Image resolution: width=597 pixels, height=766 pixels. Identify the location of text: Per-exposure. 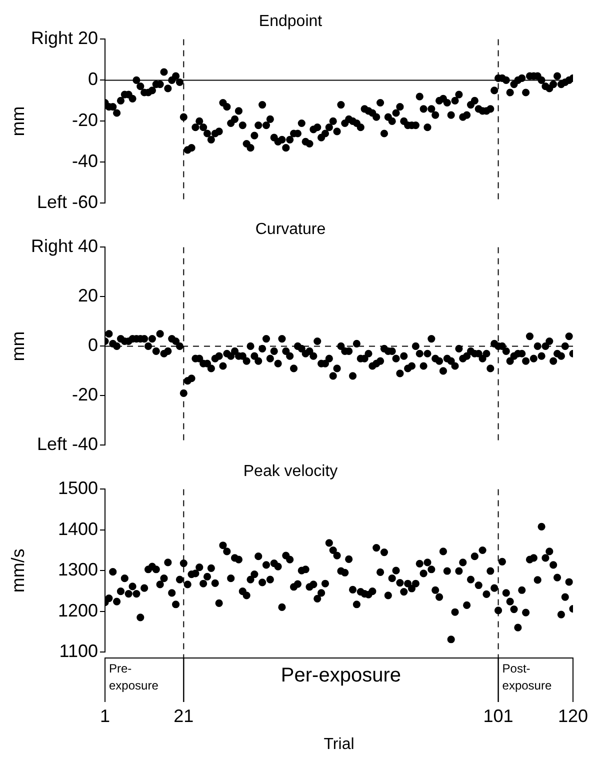
(340, 675).